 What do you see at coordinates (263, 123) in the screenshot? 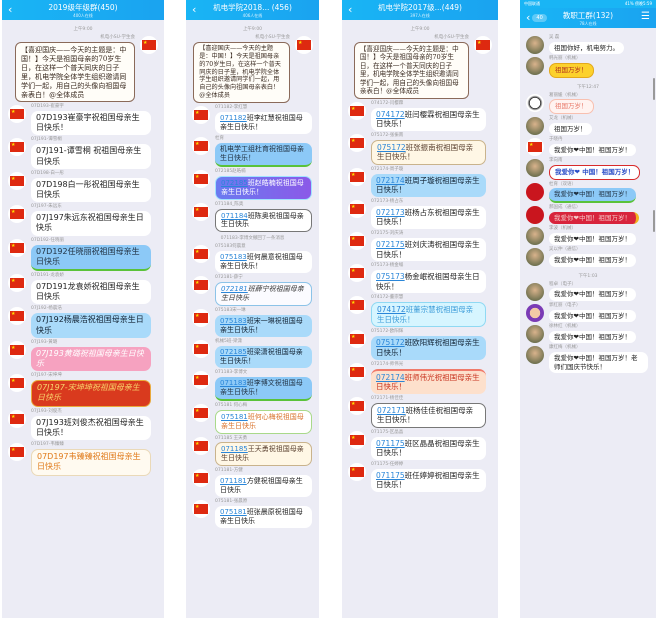
I see `message-bubble: 071182班李红慧祝祖国母亲生日快乐！` at bounding box center [263, 123].